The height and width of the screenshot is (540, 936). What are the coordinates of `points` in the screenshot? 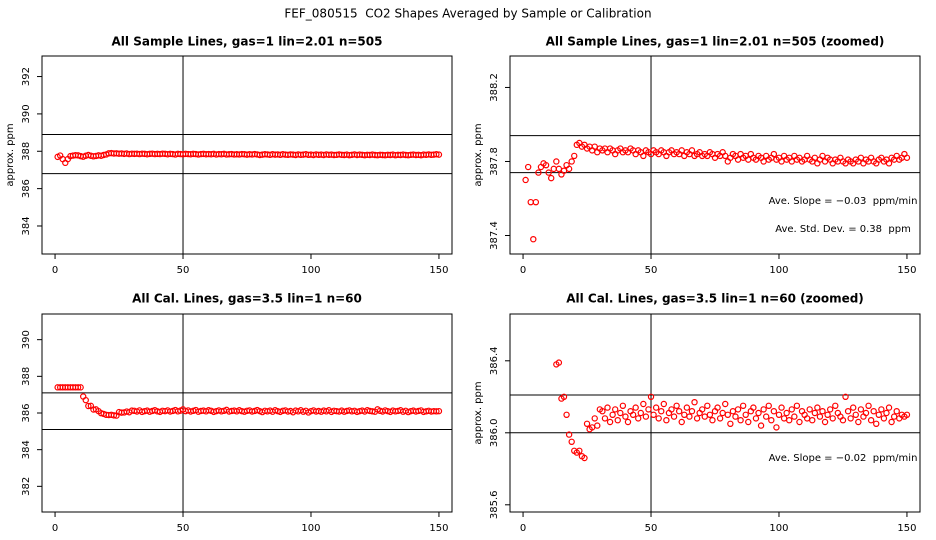 It's located at (248, 158).